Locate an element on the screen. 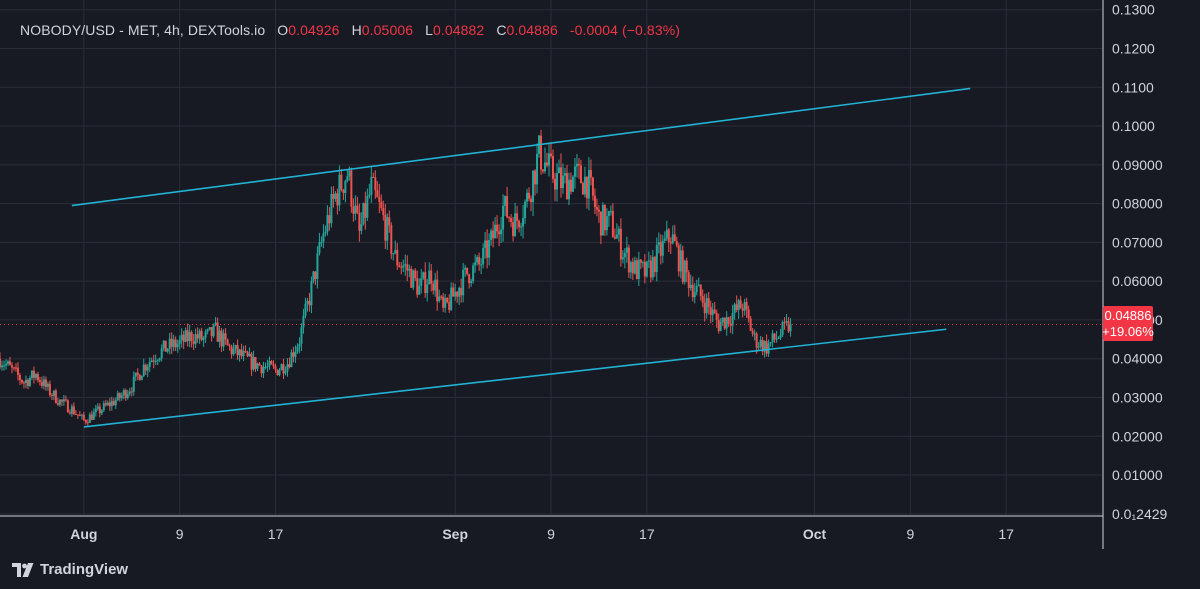 Image resolution: width=1200 pixels, height=589 pixels. channel-lower-line is located at coordinates (515, 378).